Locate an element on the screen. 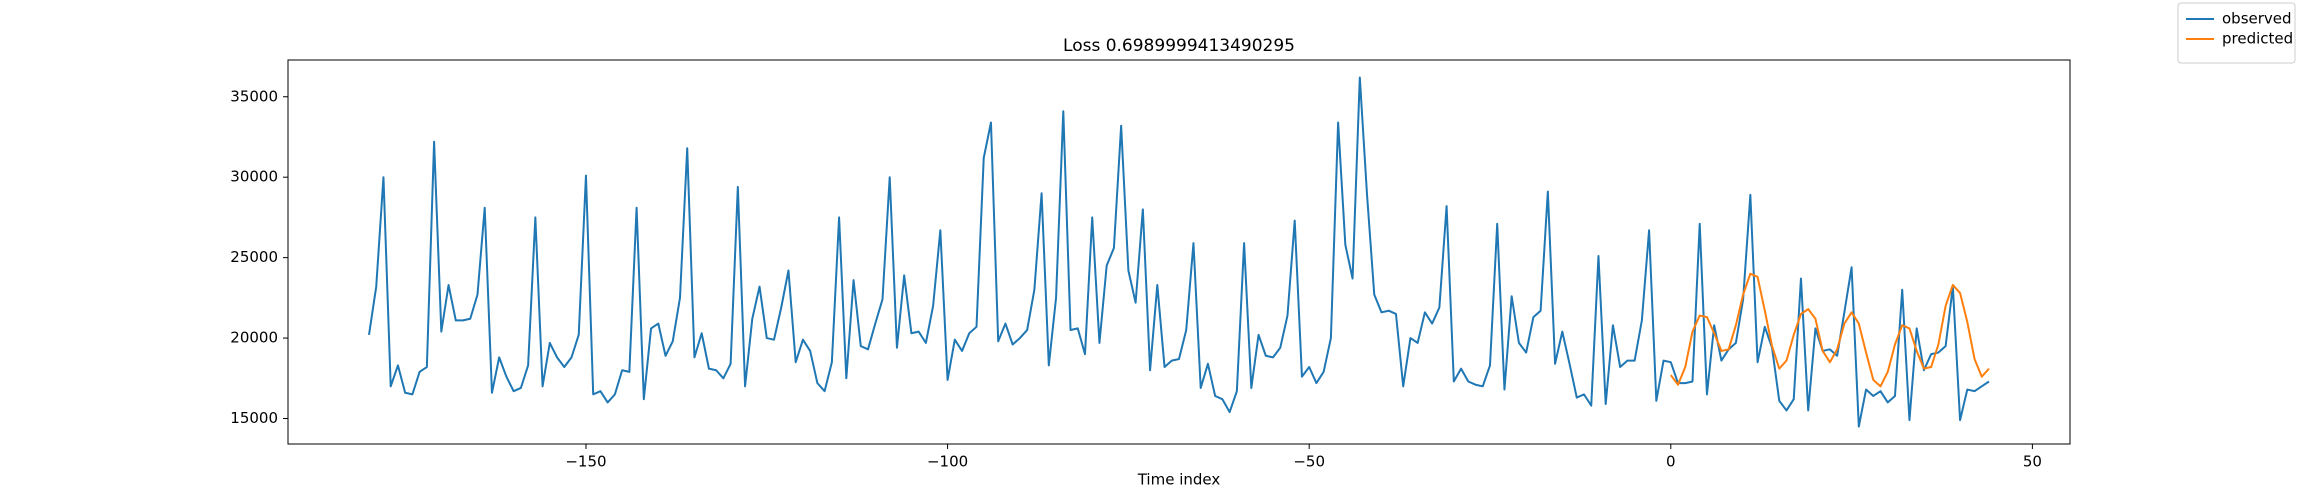 This screenshot has width=2300, height=500. x-tick-label: −50 is located at coordinates (1309, 462).